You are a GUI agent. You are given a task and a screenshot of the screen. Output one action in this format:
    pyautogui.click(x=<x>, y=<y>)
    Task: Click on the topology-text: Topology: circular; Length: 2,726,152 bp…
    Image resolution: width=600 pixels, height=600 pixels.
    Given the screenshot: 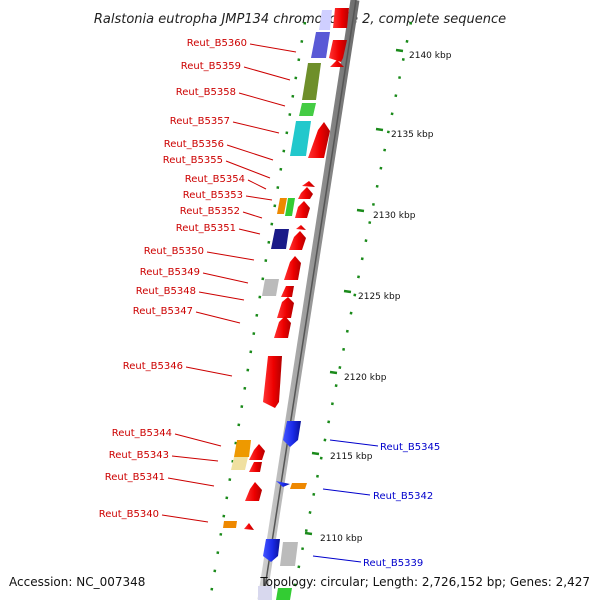 What is the action you would take?
    pyautogui.click(x=424, y=582)
    